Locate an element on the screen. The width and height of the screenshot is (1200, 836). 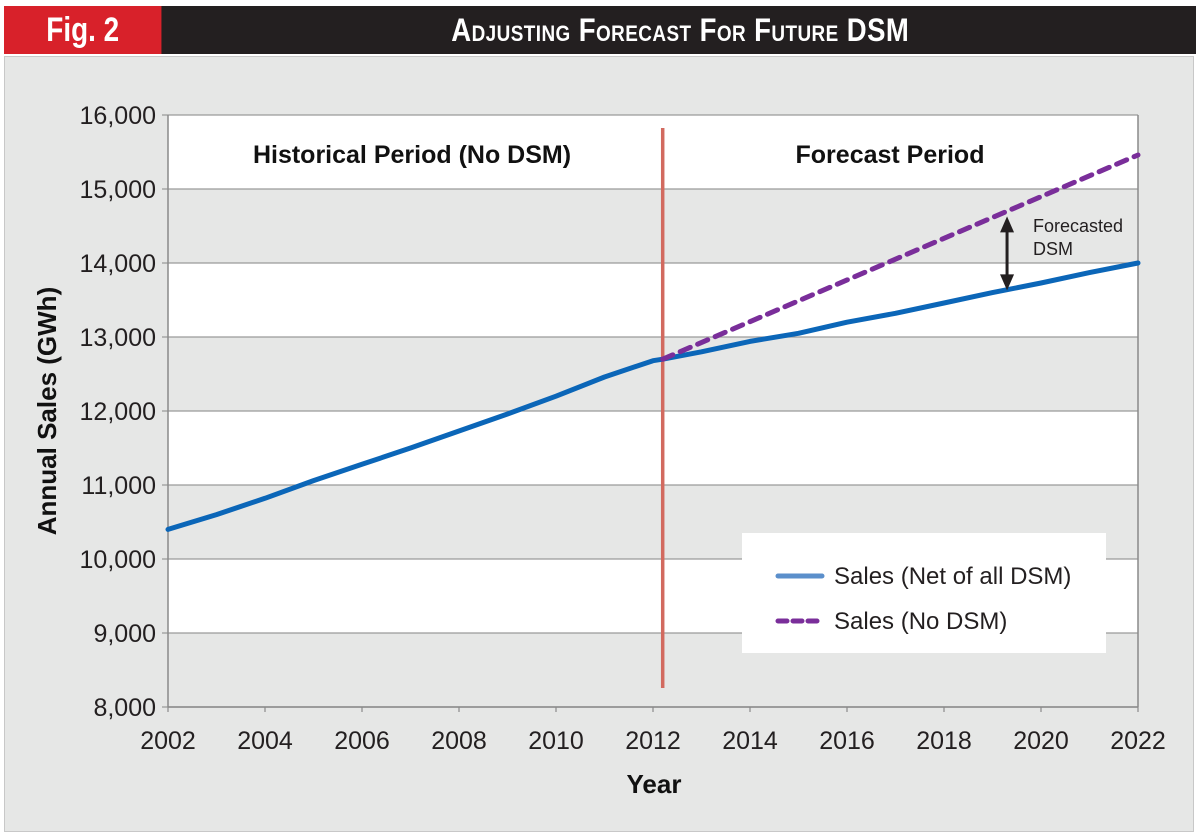
x-tick-label: 2012 is located at coordinates (653, 741).